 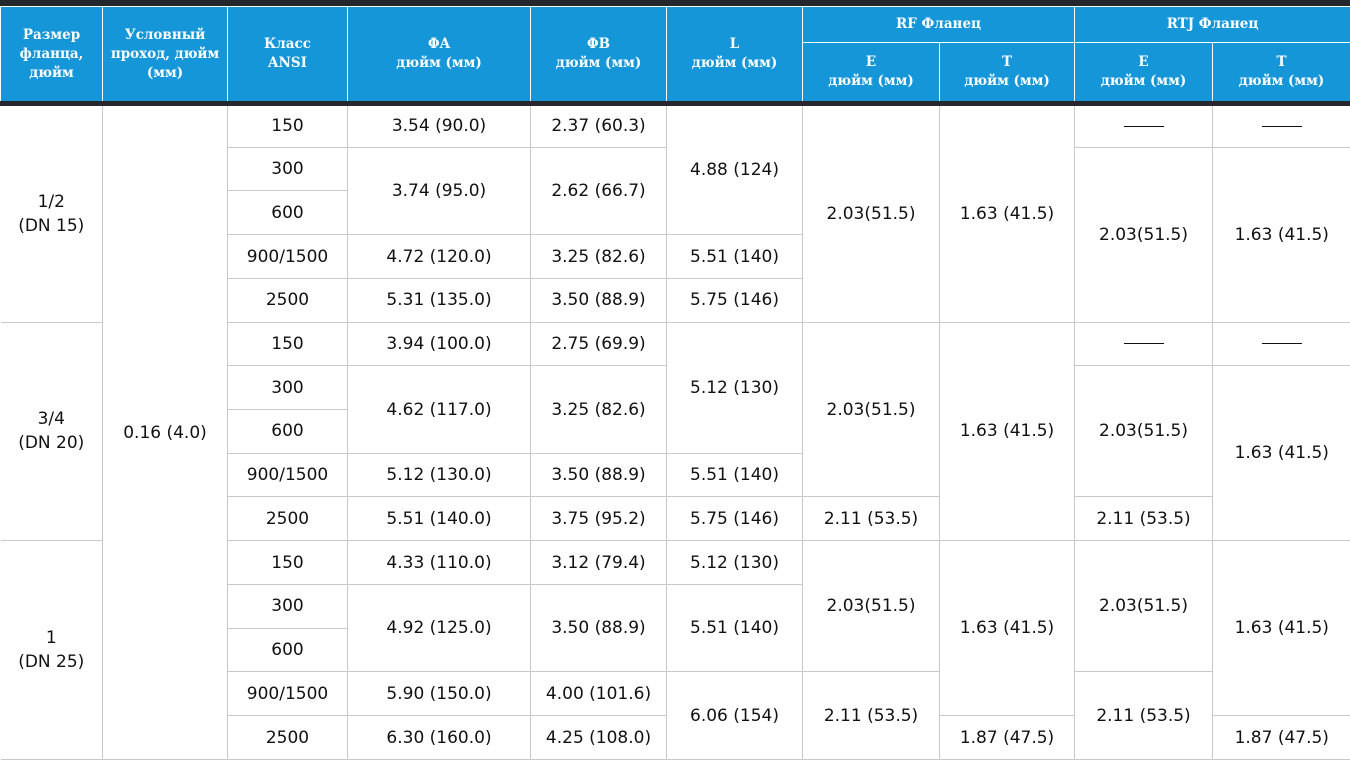 I want to click on flange-size-cell: 1 (DN 25), so click(x=51, y=650).